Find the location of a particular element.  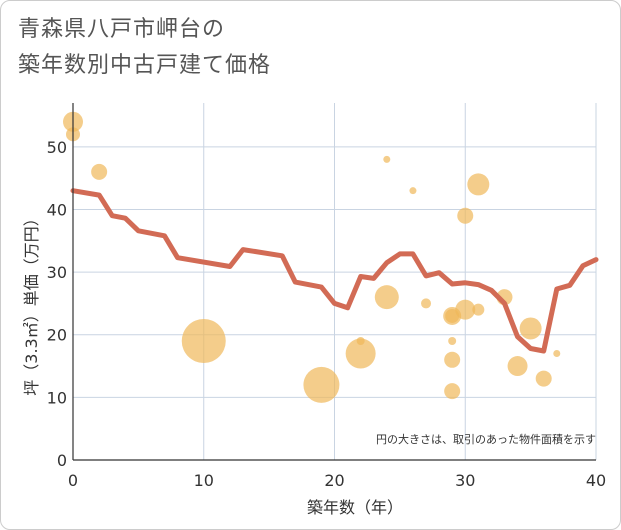

x-tick-label-0: 0 is located at coordinates (73, 480).